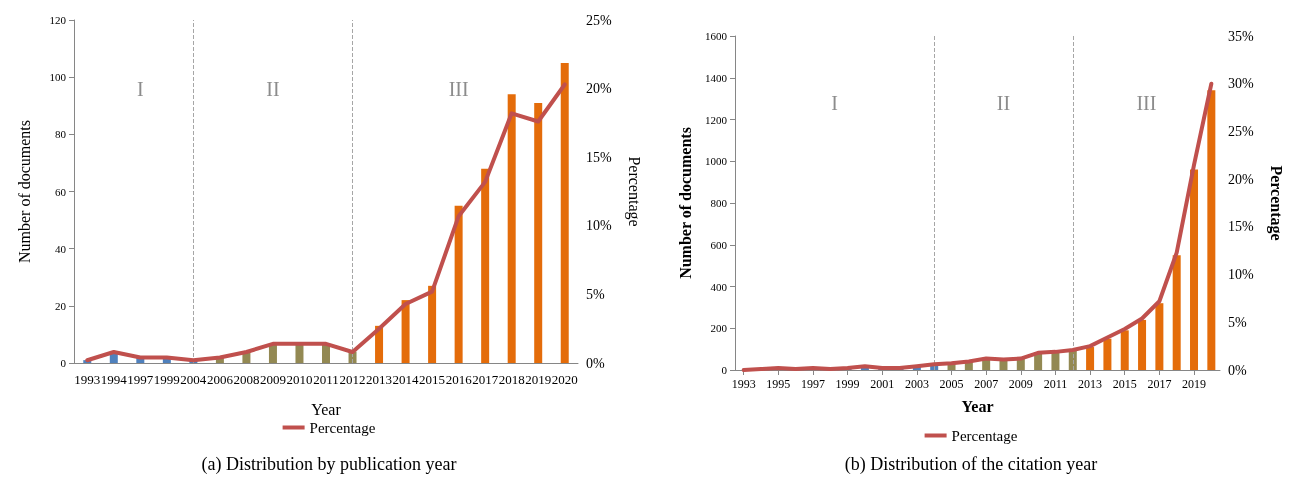 This screenshot has height=486, width=1300. What do you see at coordinates (986, 384) in the screenshot?
I see `x-tick-label: 2007` at bounding box center [986, 384].